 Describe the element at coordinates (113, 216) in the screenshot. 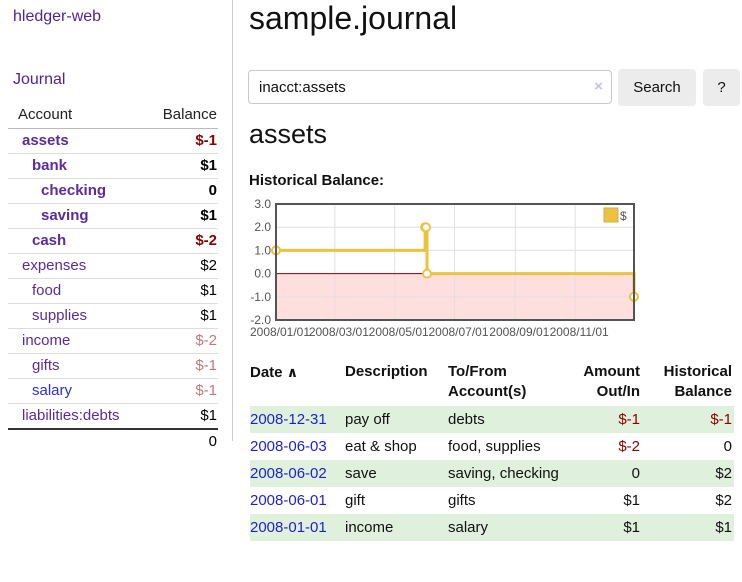

I see `account-row: saving $1` at that location.